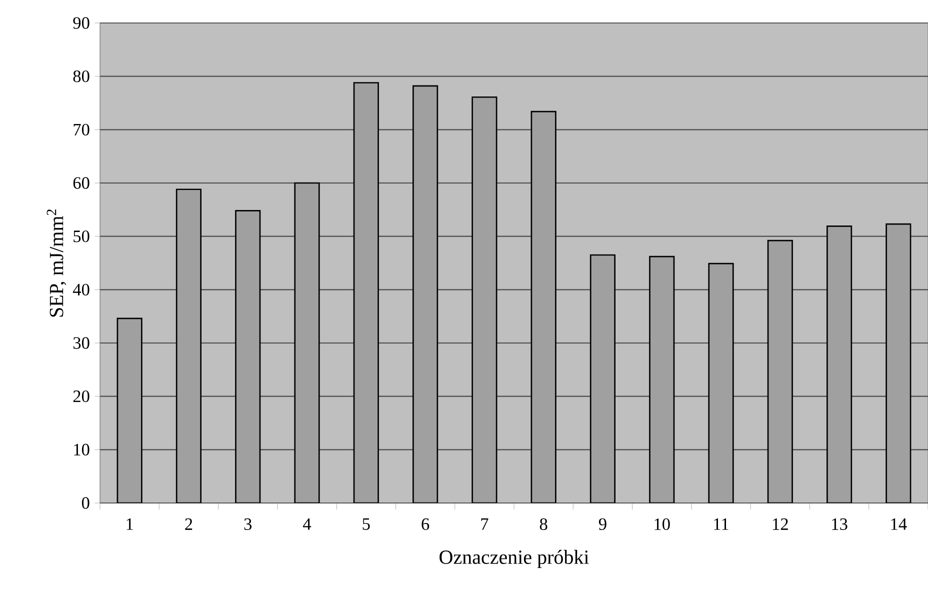  I want to click on x-tick-label: 8, so click(544, 524).